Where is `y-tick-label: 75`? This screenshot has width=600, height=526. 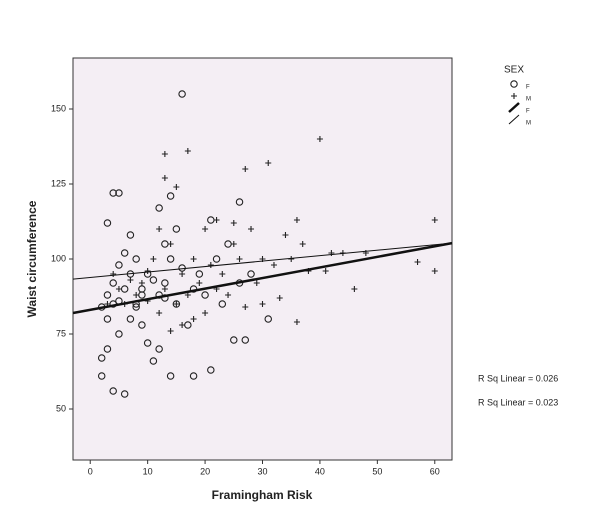
y-tick-label: 75 is located at coordinates (61, 333).